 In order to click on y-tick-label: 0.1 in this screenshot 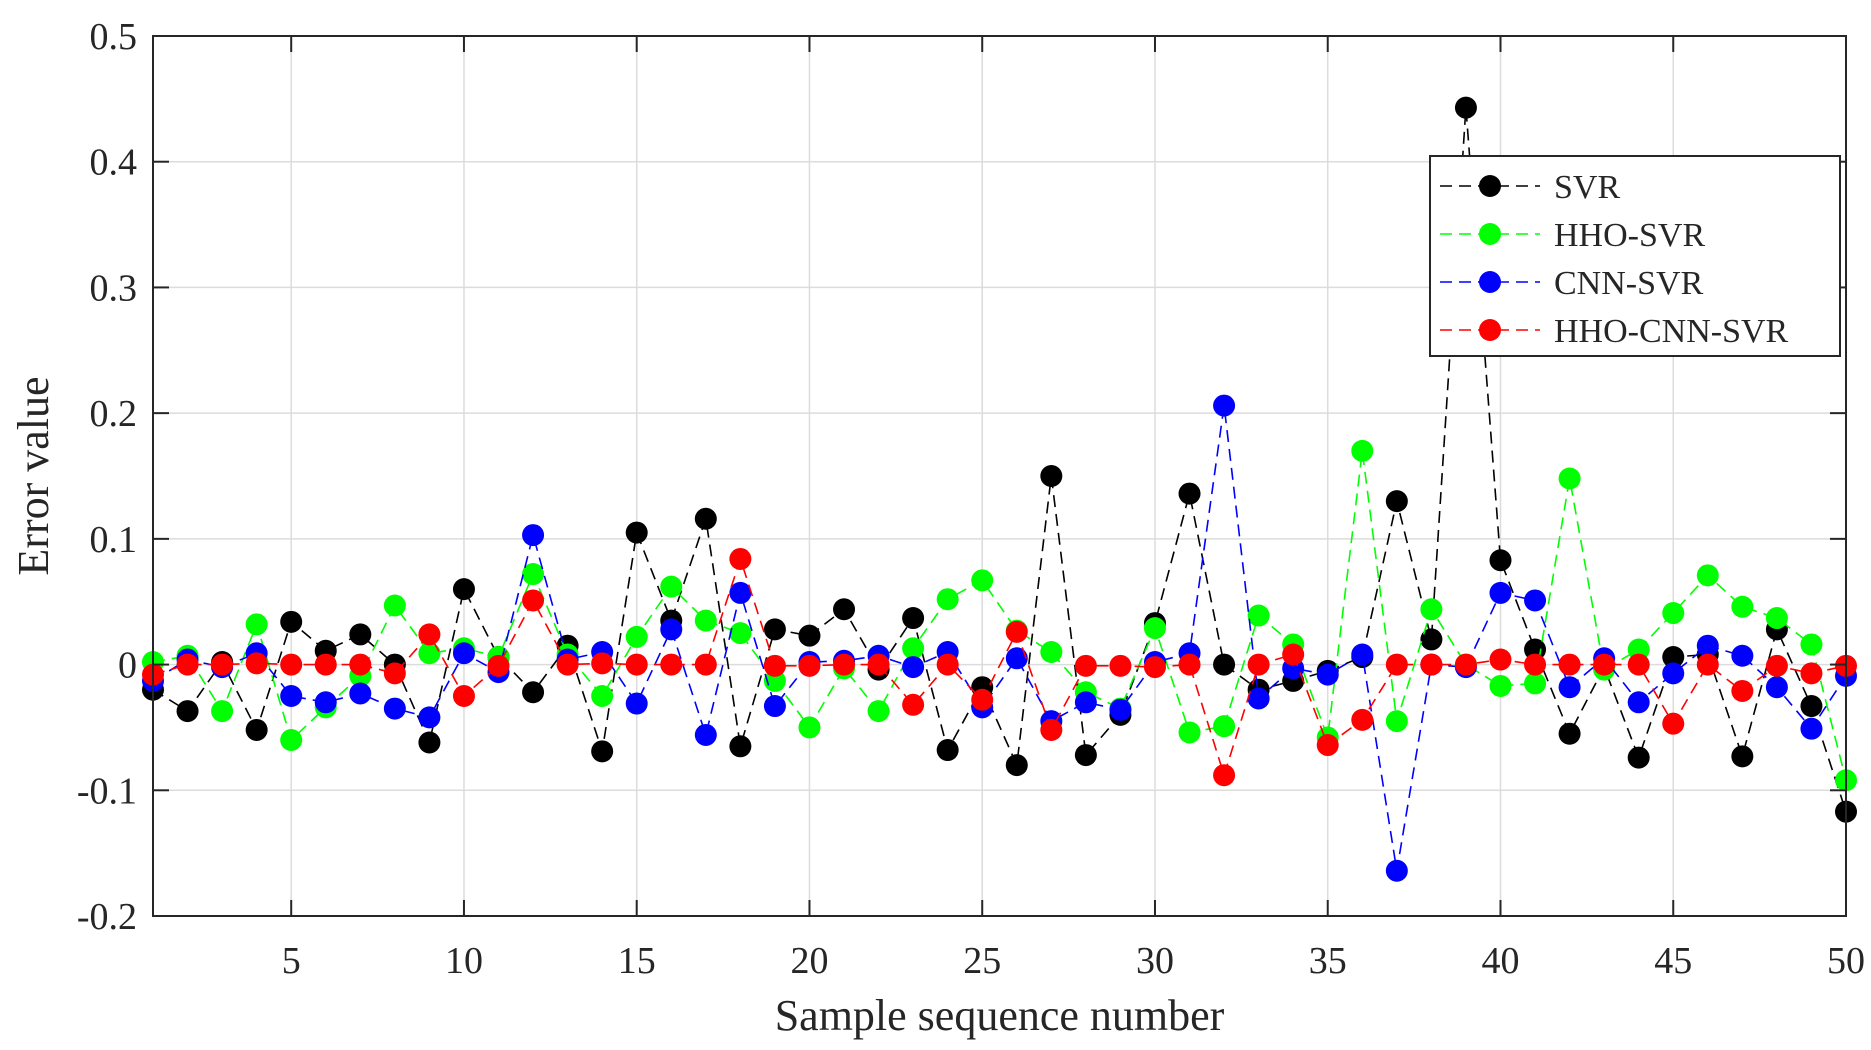, I will do `click(114, 540)`.